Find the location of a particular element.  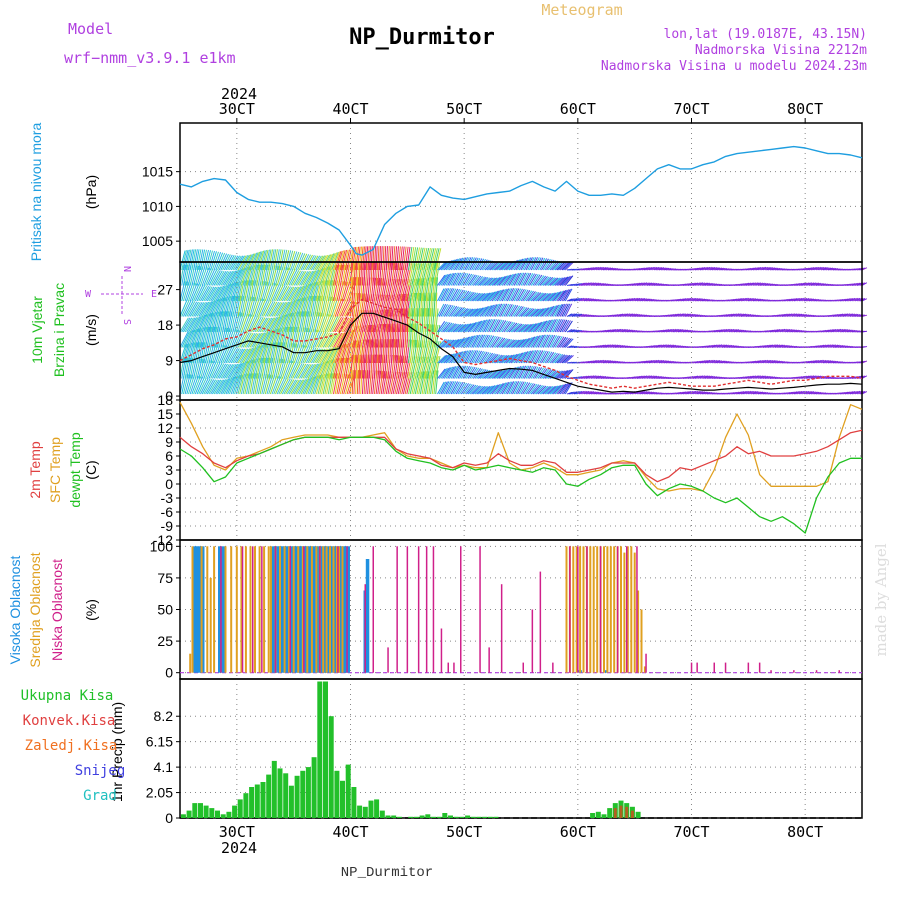

pressure-line is located at coordinates (521, 200).